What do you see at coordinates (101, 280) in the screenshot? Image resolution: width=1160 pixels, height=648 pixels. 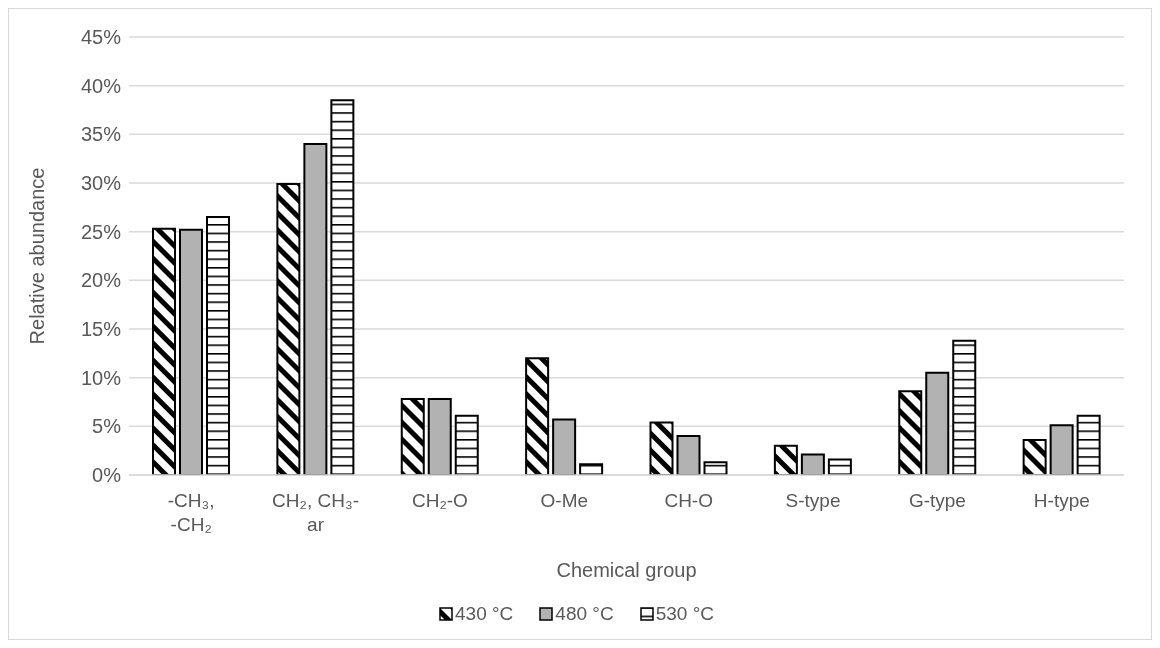 I see `y-tick-label: 20%` at bounding box center [101, 280].